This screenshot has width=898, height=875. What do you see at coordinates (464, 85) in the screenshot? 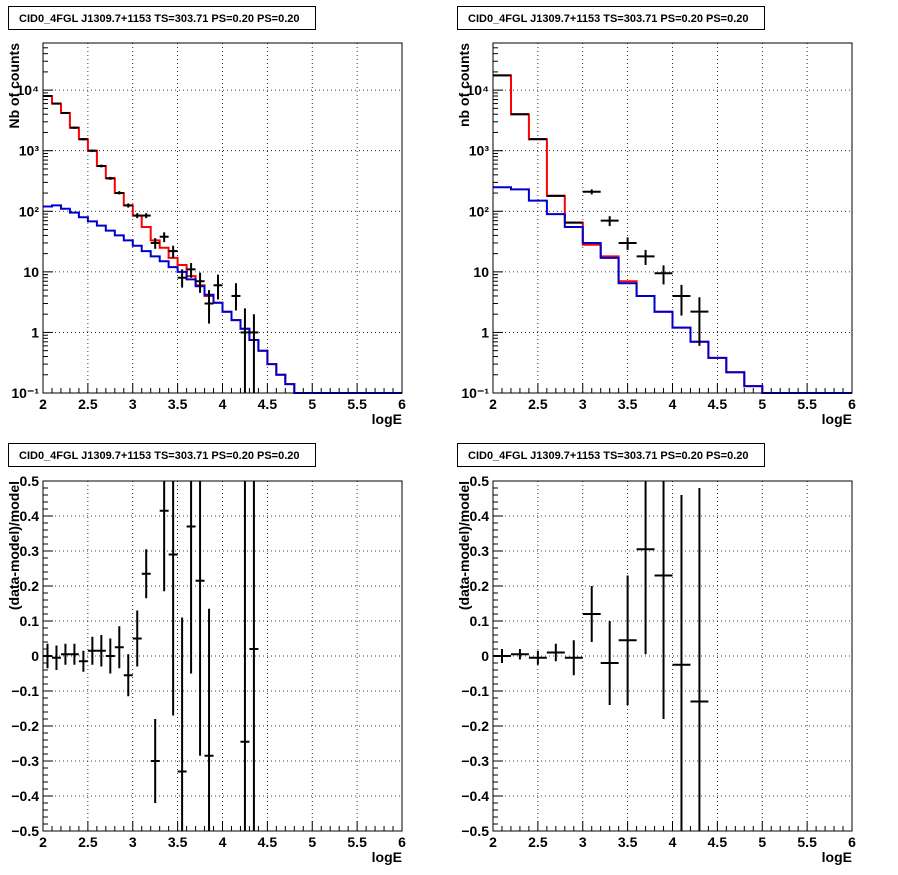
I see `y-axis-label: nb of counts` at bounding box center [464, 85].